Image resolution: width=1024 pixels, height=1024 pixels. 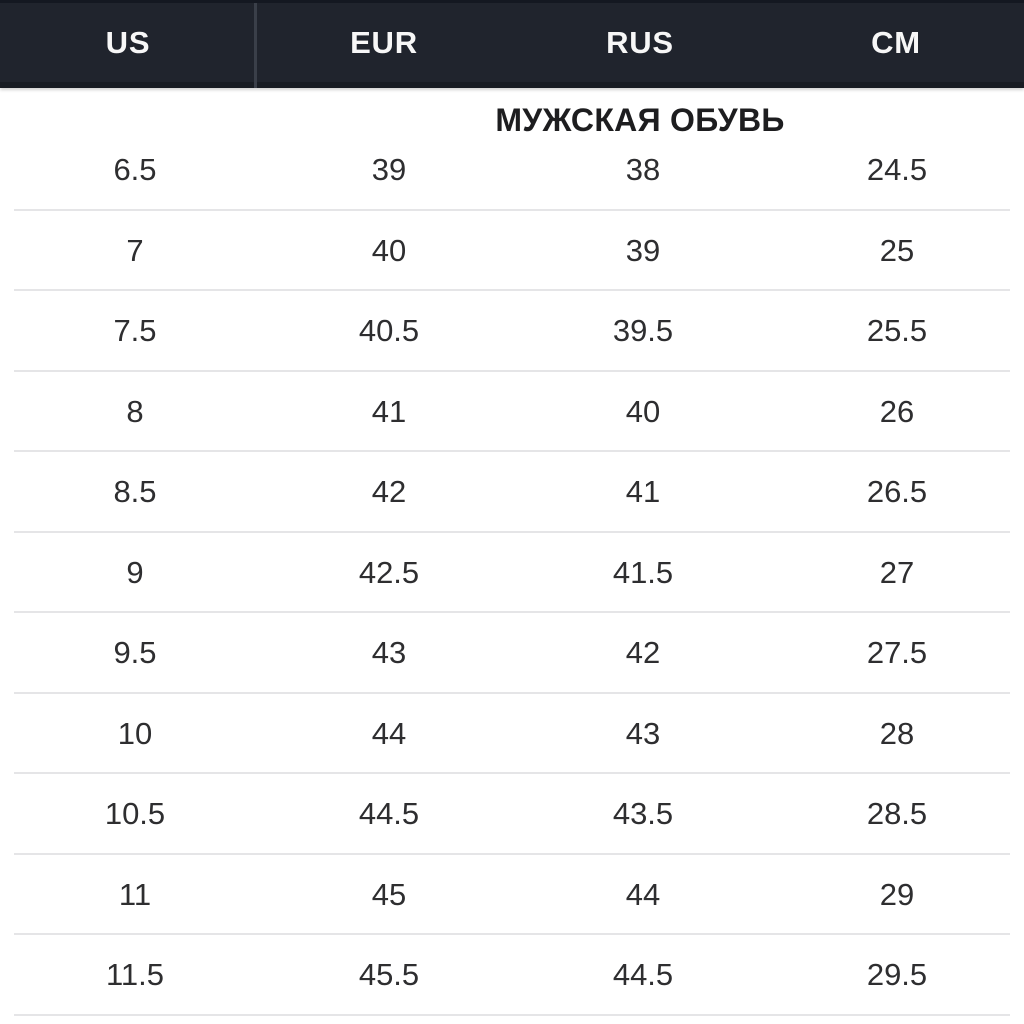 I want to click on cell-cm: 28, so click(x=897, y=733).